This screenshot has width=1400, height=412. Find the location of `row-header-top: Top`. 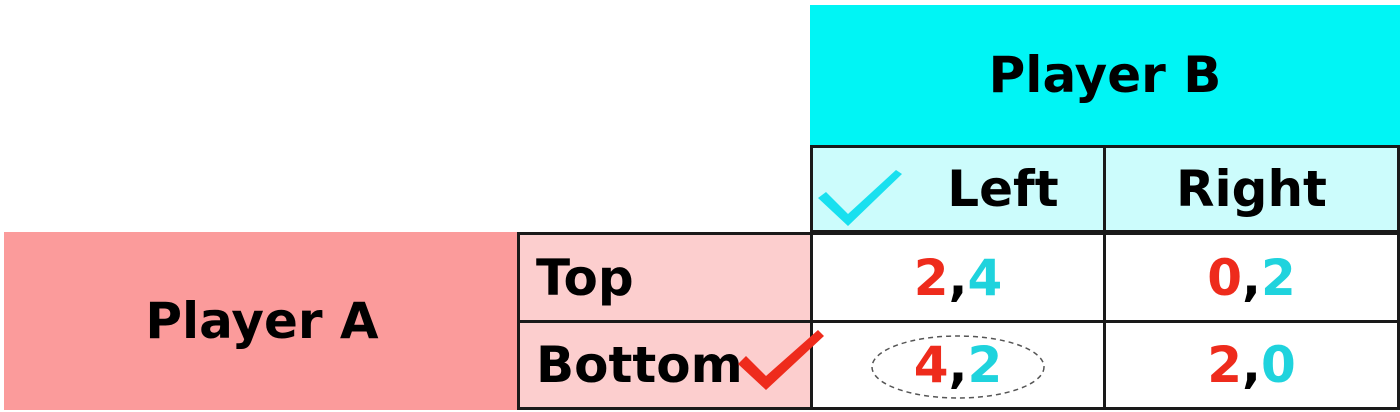

row-header-top: Top is located at coordinates (665, 277).